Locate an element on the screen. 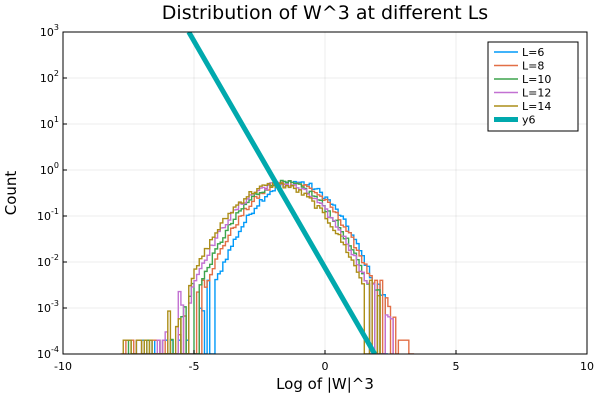 The width and height of the screenshot is (600, 400). y-tick-label: 10⁻² is located at coordinates (48, 261).